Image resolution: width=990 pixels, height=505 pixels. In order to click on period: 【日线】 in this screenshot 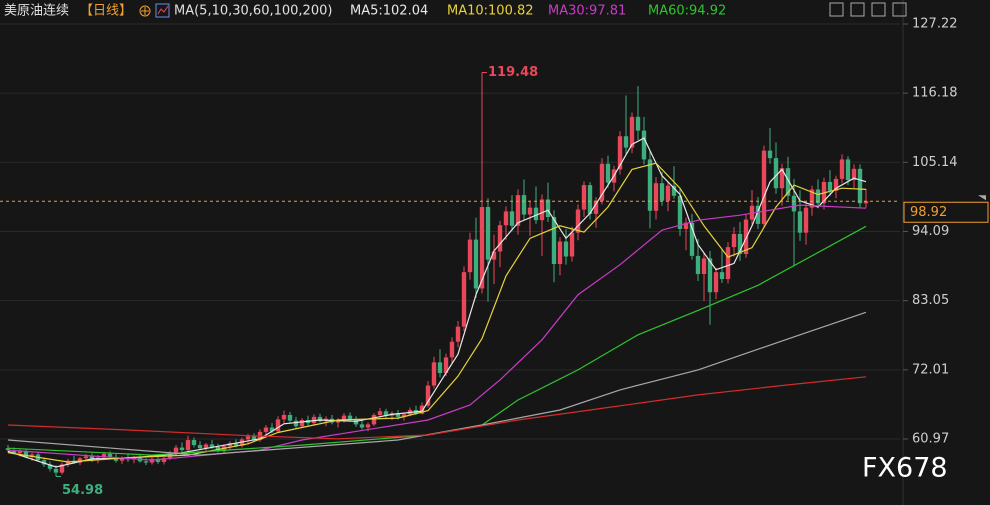, I will do `click(106, 11)`.